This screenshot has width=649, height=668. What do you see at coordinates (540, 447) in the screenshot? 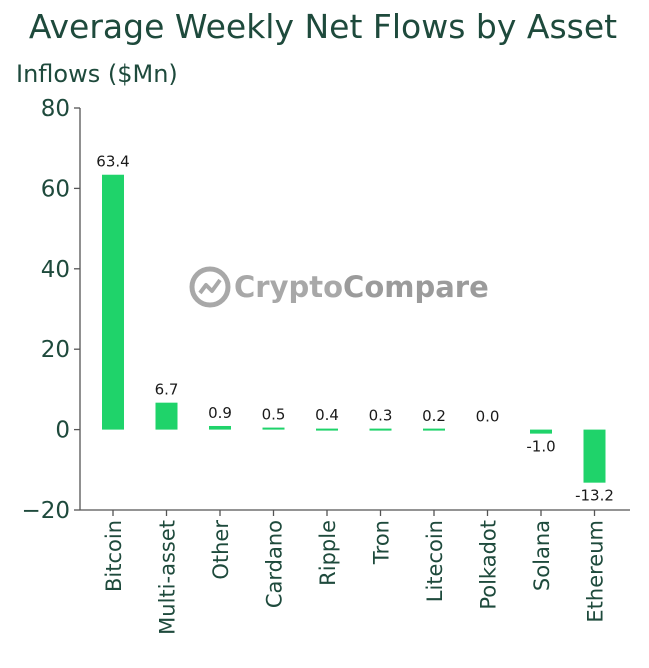
I see `data-label: -1.0` at bounding box center [540, 447].